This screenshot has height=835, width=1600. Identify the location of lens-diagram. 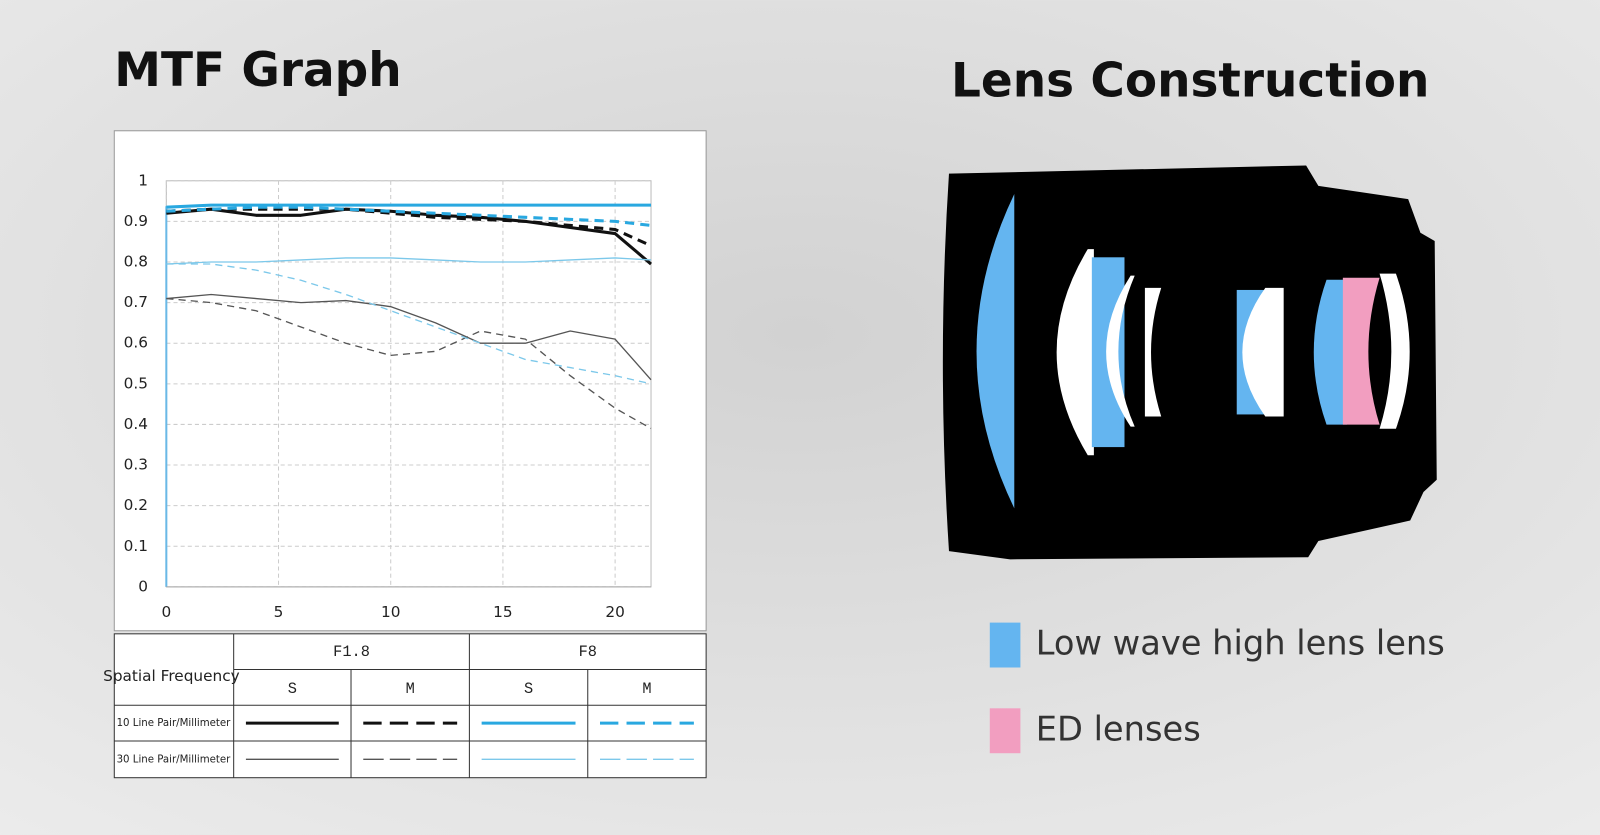
(1189, 362).